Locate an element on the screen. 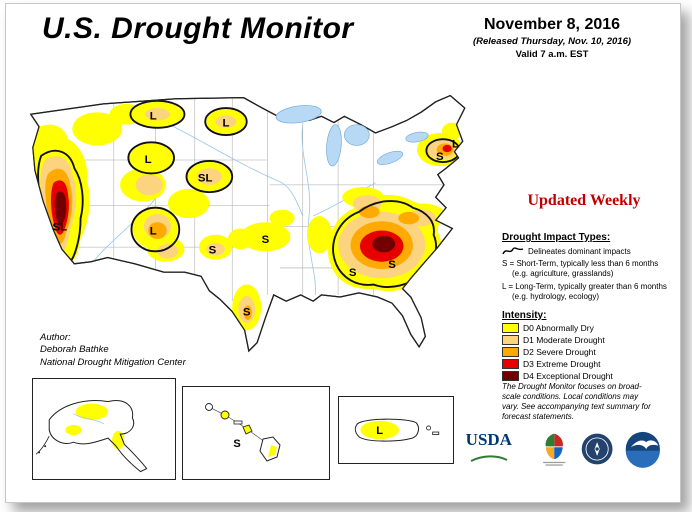 This screenshot has height=512, width=692. noaa-logo is located at coordinates (643, 449).